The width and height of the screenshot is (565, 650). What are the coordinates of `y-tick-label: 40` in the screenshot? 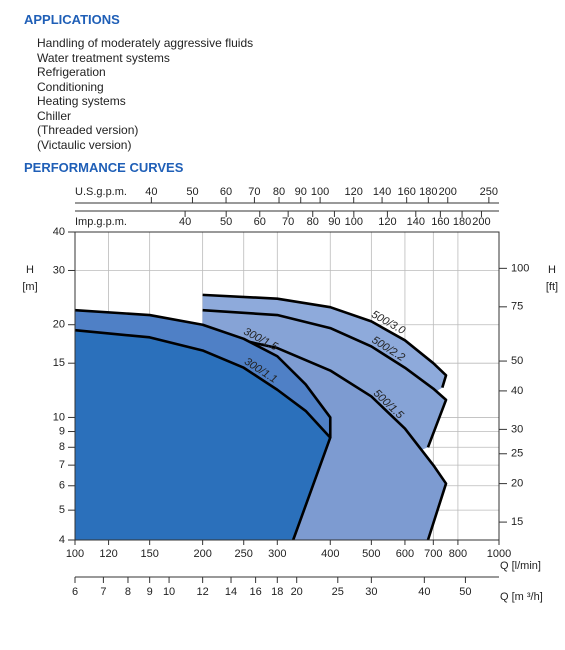 It's located at (59, 232).